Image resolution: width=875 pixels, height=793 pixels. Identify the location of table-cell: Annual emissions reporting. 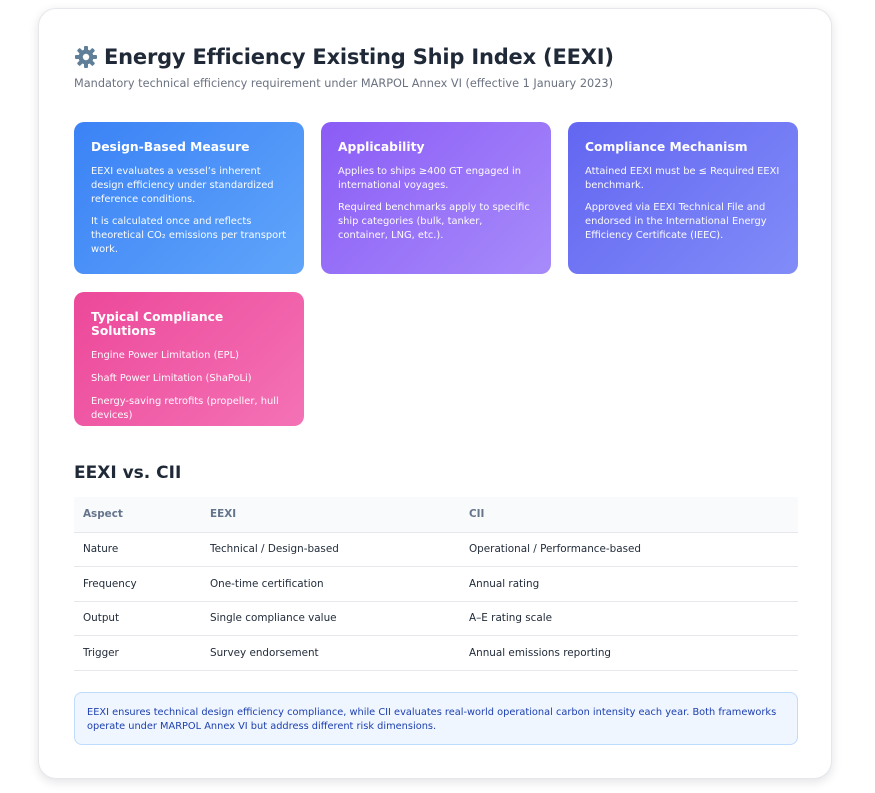
(629, 653).